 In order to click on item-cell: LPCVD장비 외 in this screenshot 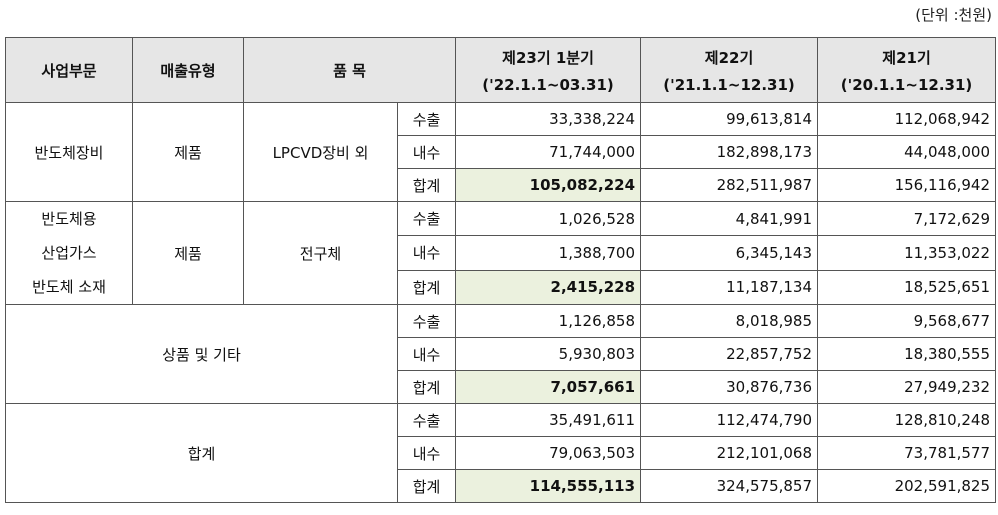, I will do `click(320, 152)`.